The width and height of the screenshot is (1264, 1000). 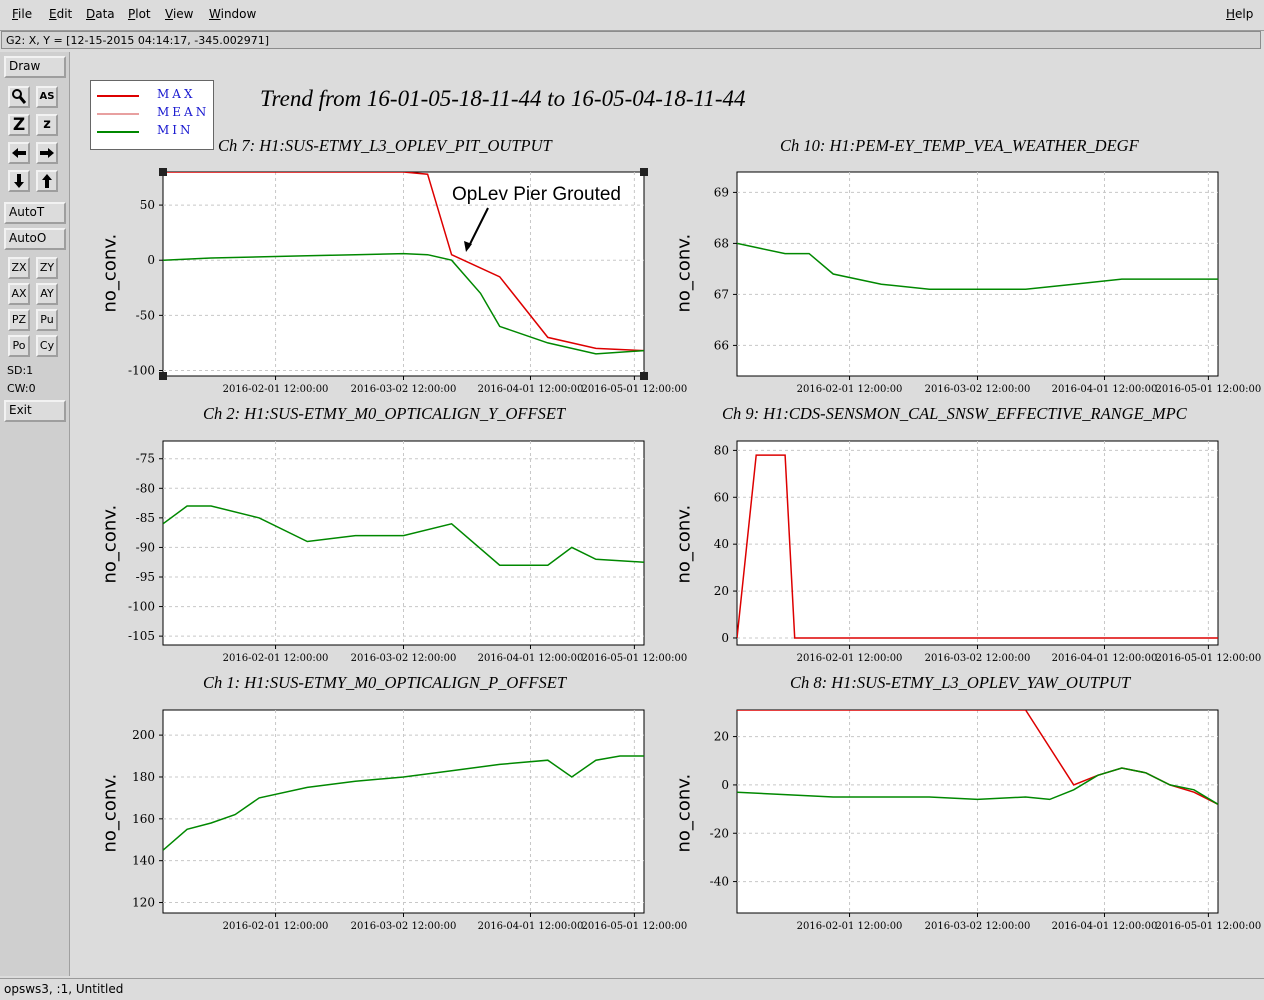 I want to click on legend-swatch-mean, so click(x=118, y=114).